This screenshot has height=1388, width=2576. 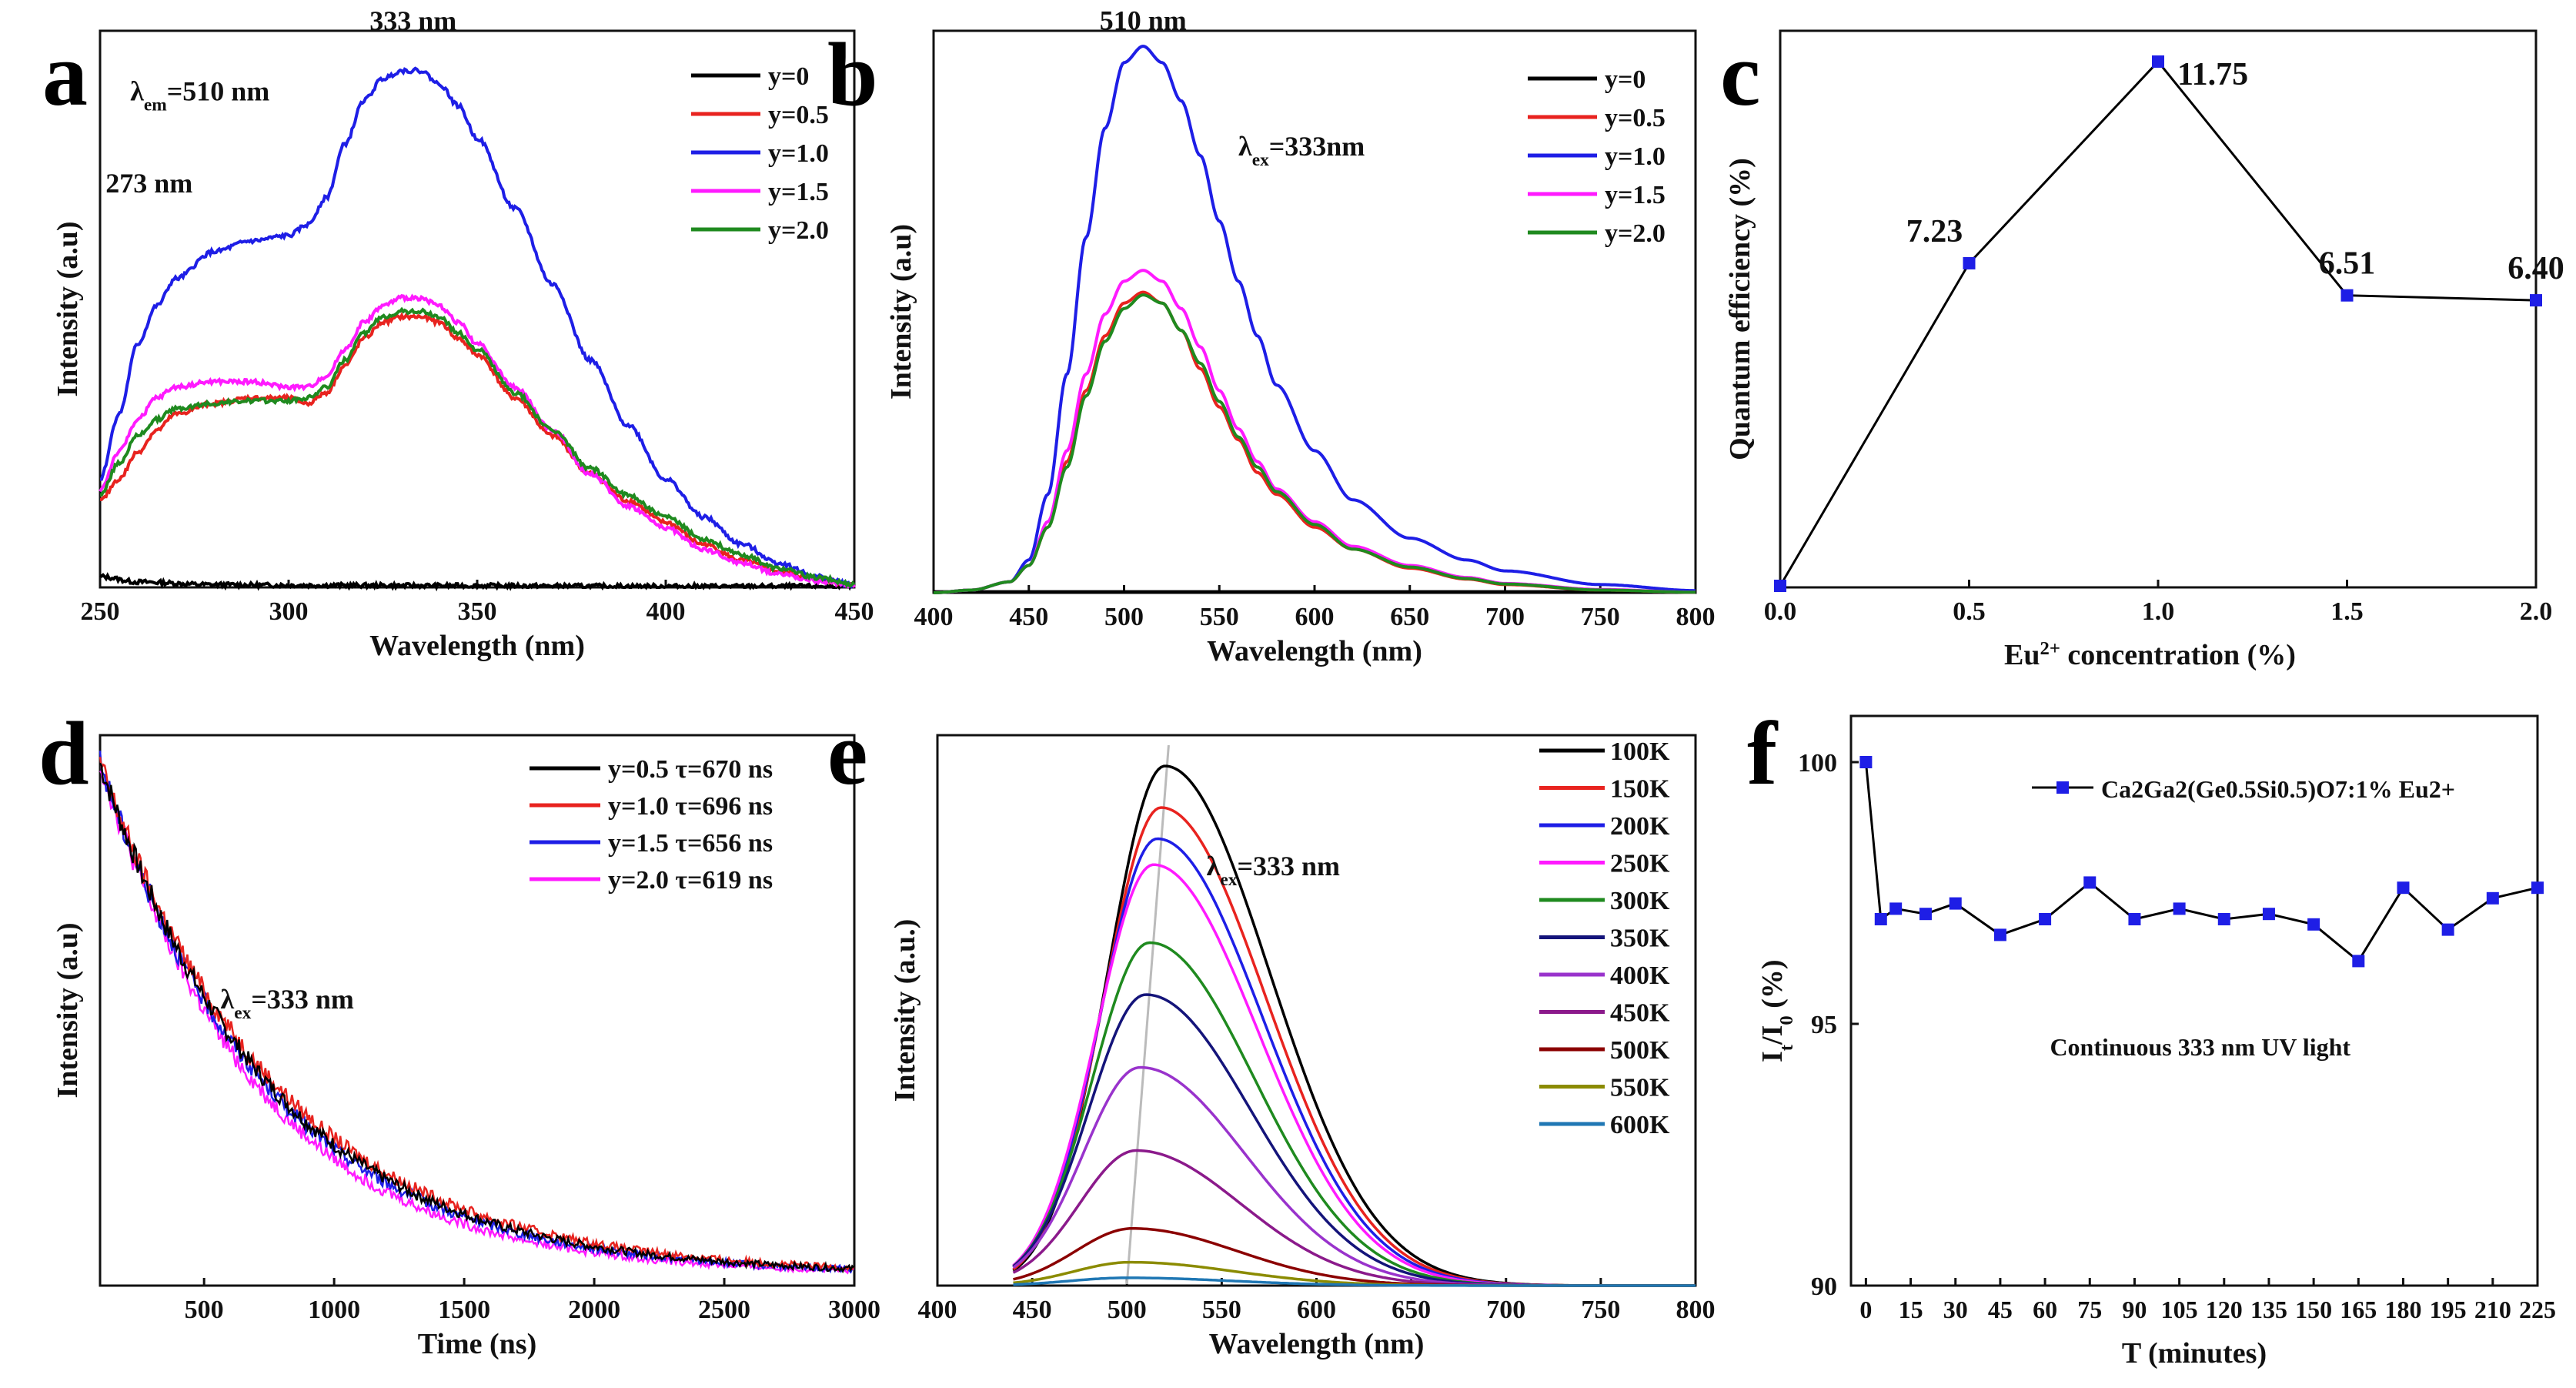 I want to click on legend-label-e: 500K, so click(x=1640, y=1050).